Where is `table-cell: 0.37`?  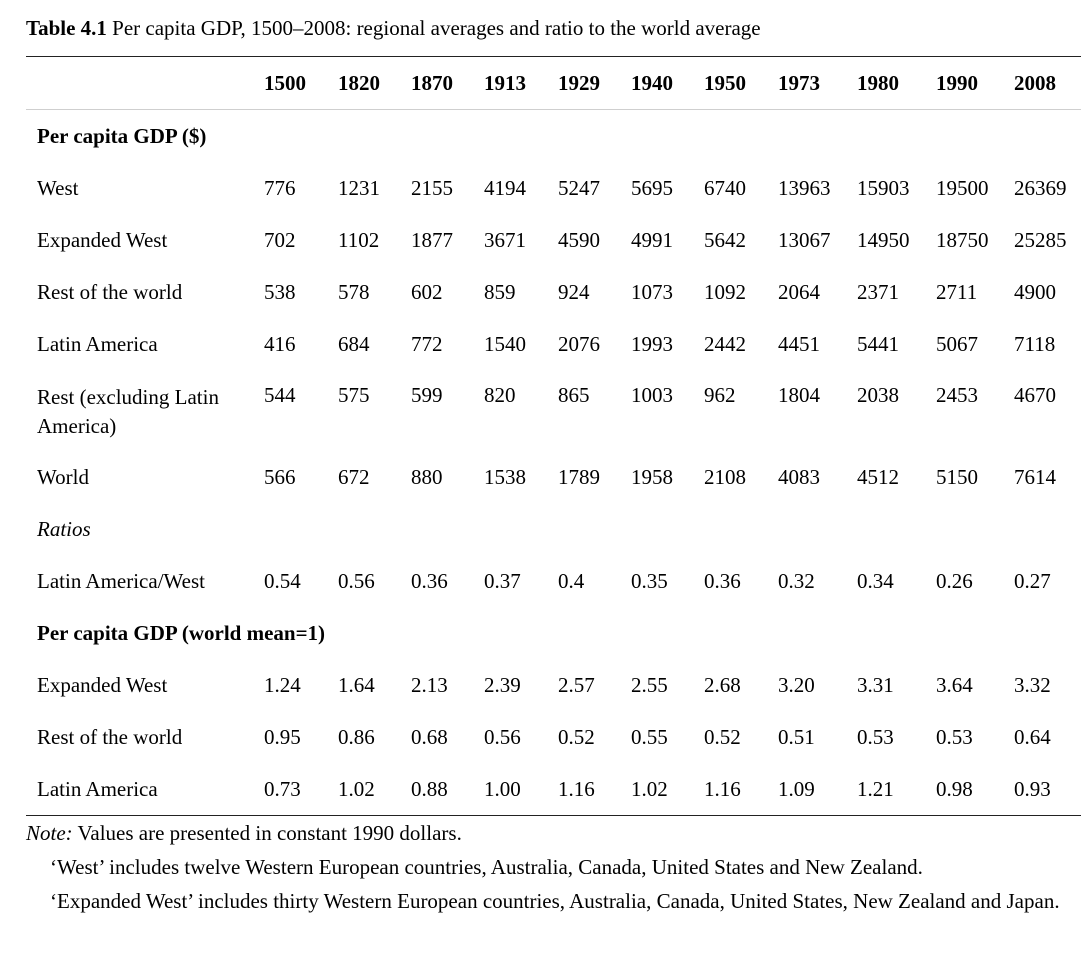 table-cell: 0.37 is located at coordinates (502, 580).